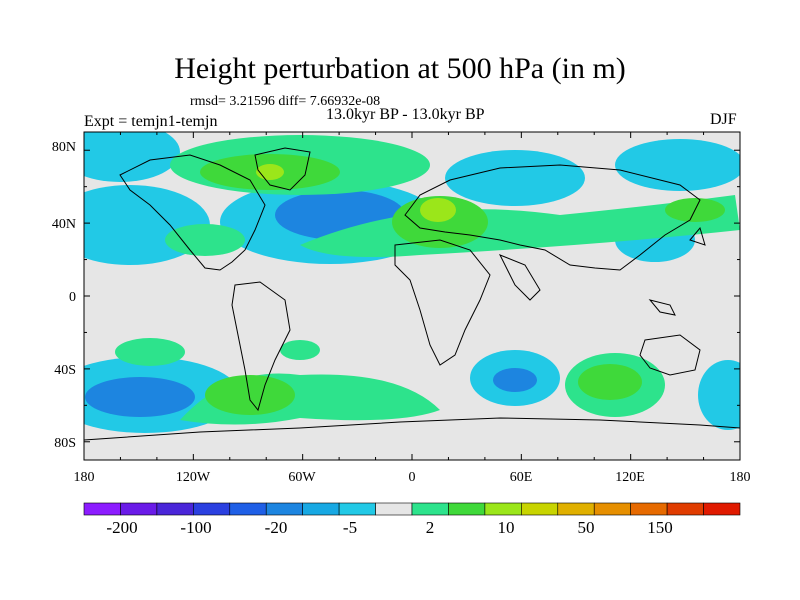 Image resolution: width=800 pixels, height=600 pixels. I want to click on map-title: Height perturbation at 500 hPa (in m), so click(400, 68).